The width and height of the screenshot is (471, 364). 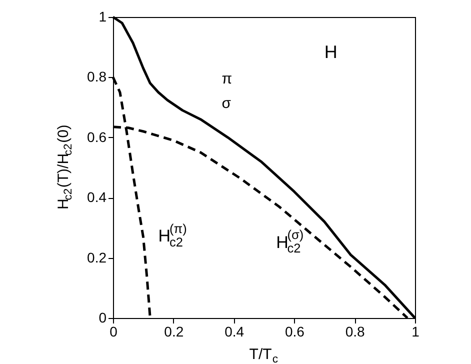 What do you see at coordinates (234, 332) in the screenshot?
I see `x-tick-label: 0.4` at bounding box center [234, 332].